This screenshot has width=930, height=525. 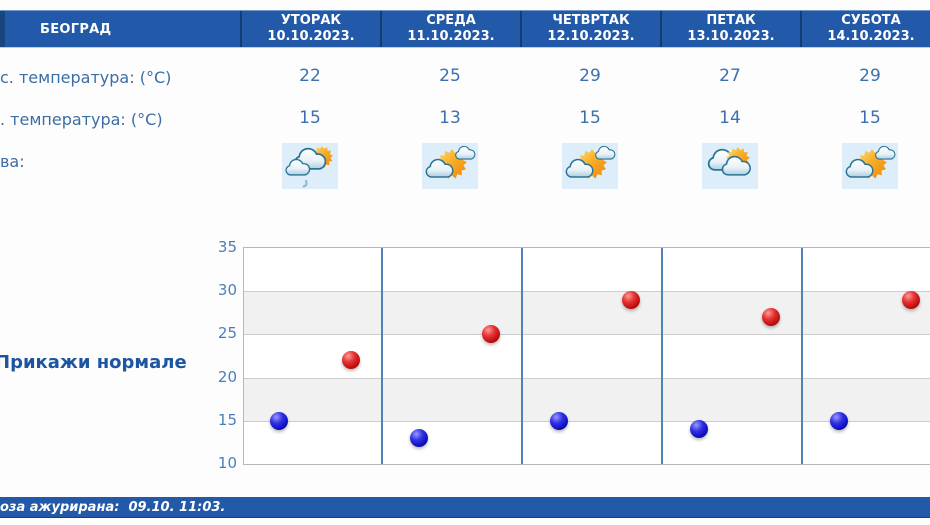 I want to click on max-temp-label: с. температура: (°C), so click(x=86, y=77).